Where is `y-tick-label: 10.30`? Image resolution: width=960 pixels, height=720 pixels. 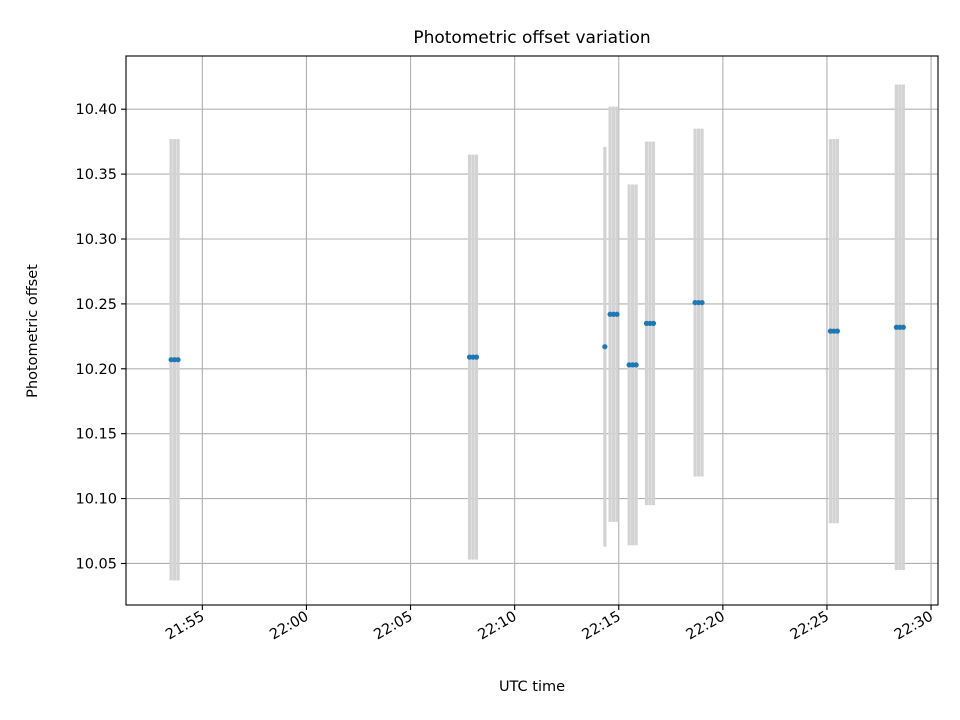
y-tick-label: 10.30 is located at coordinates (96, 240).